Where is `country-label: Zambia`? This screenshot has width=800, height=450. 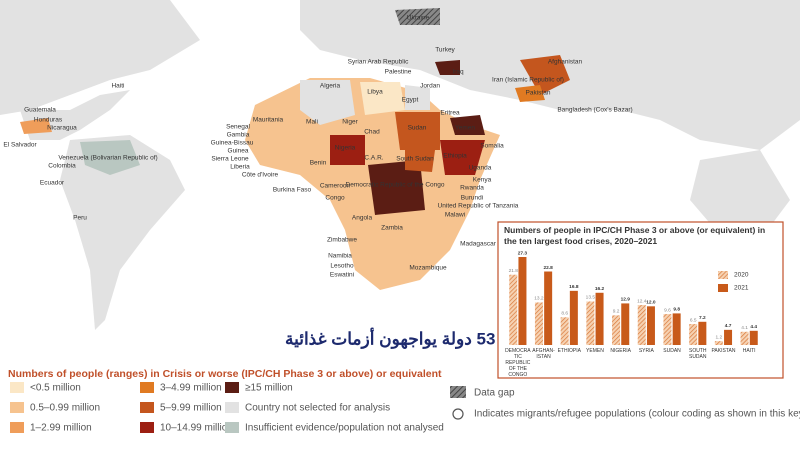
country-label: Zambia is located at coordinates (392, 228).